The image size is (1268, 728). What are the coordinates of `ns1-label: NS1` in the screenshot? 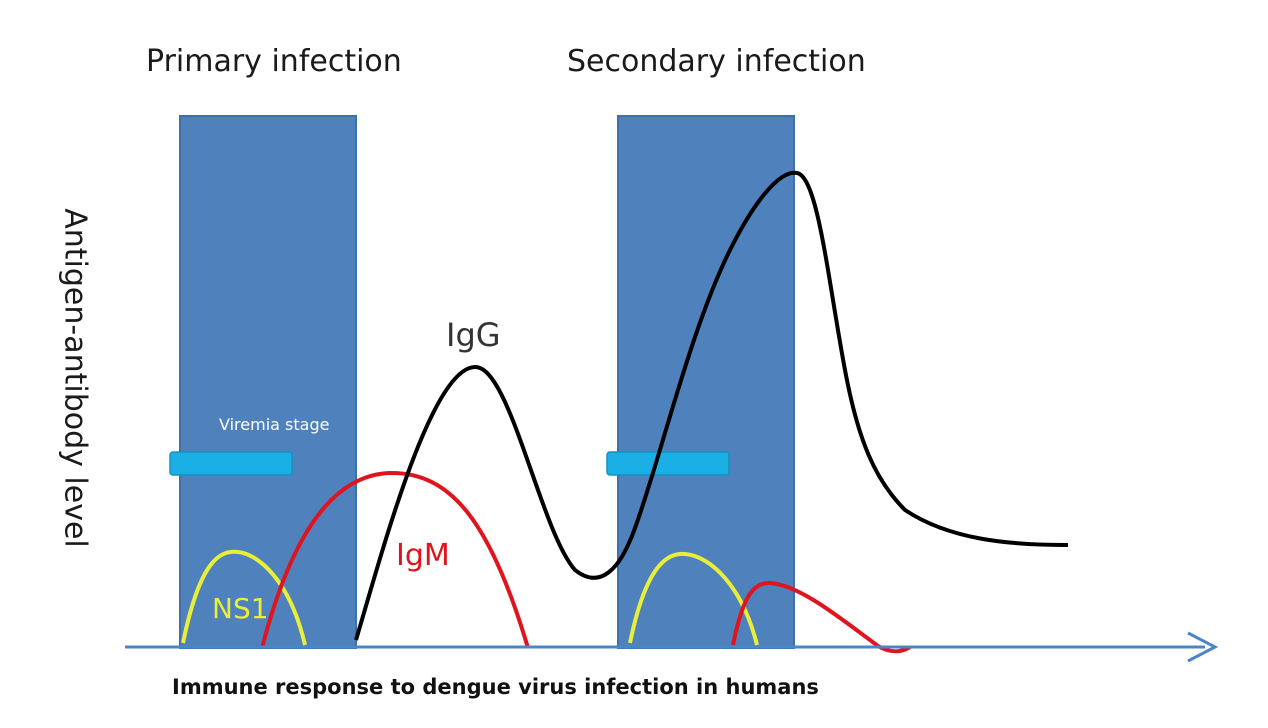 It's located at (240, 608).